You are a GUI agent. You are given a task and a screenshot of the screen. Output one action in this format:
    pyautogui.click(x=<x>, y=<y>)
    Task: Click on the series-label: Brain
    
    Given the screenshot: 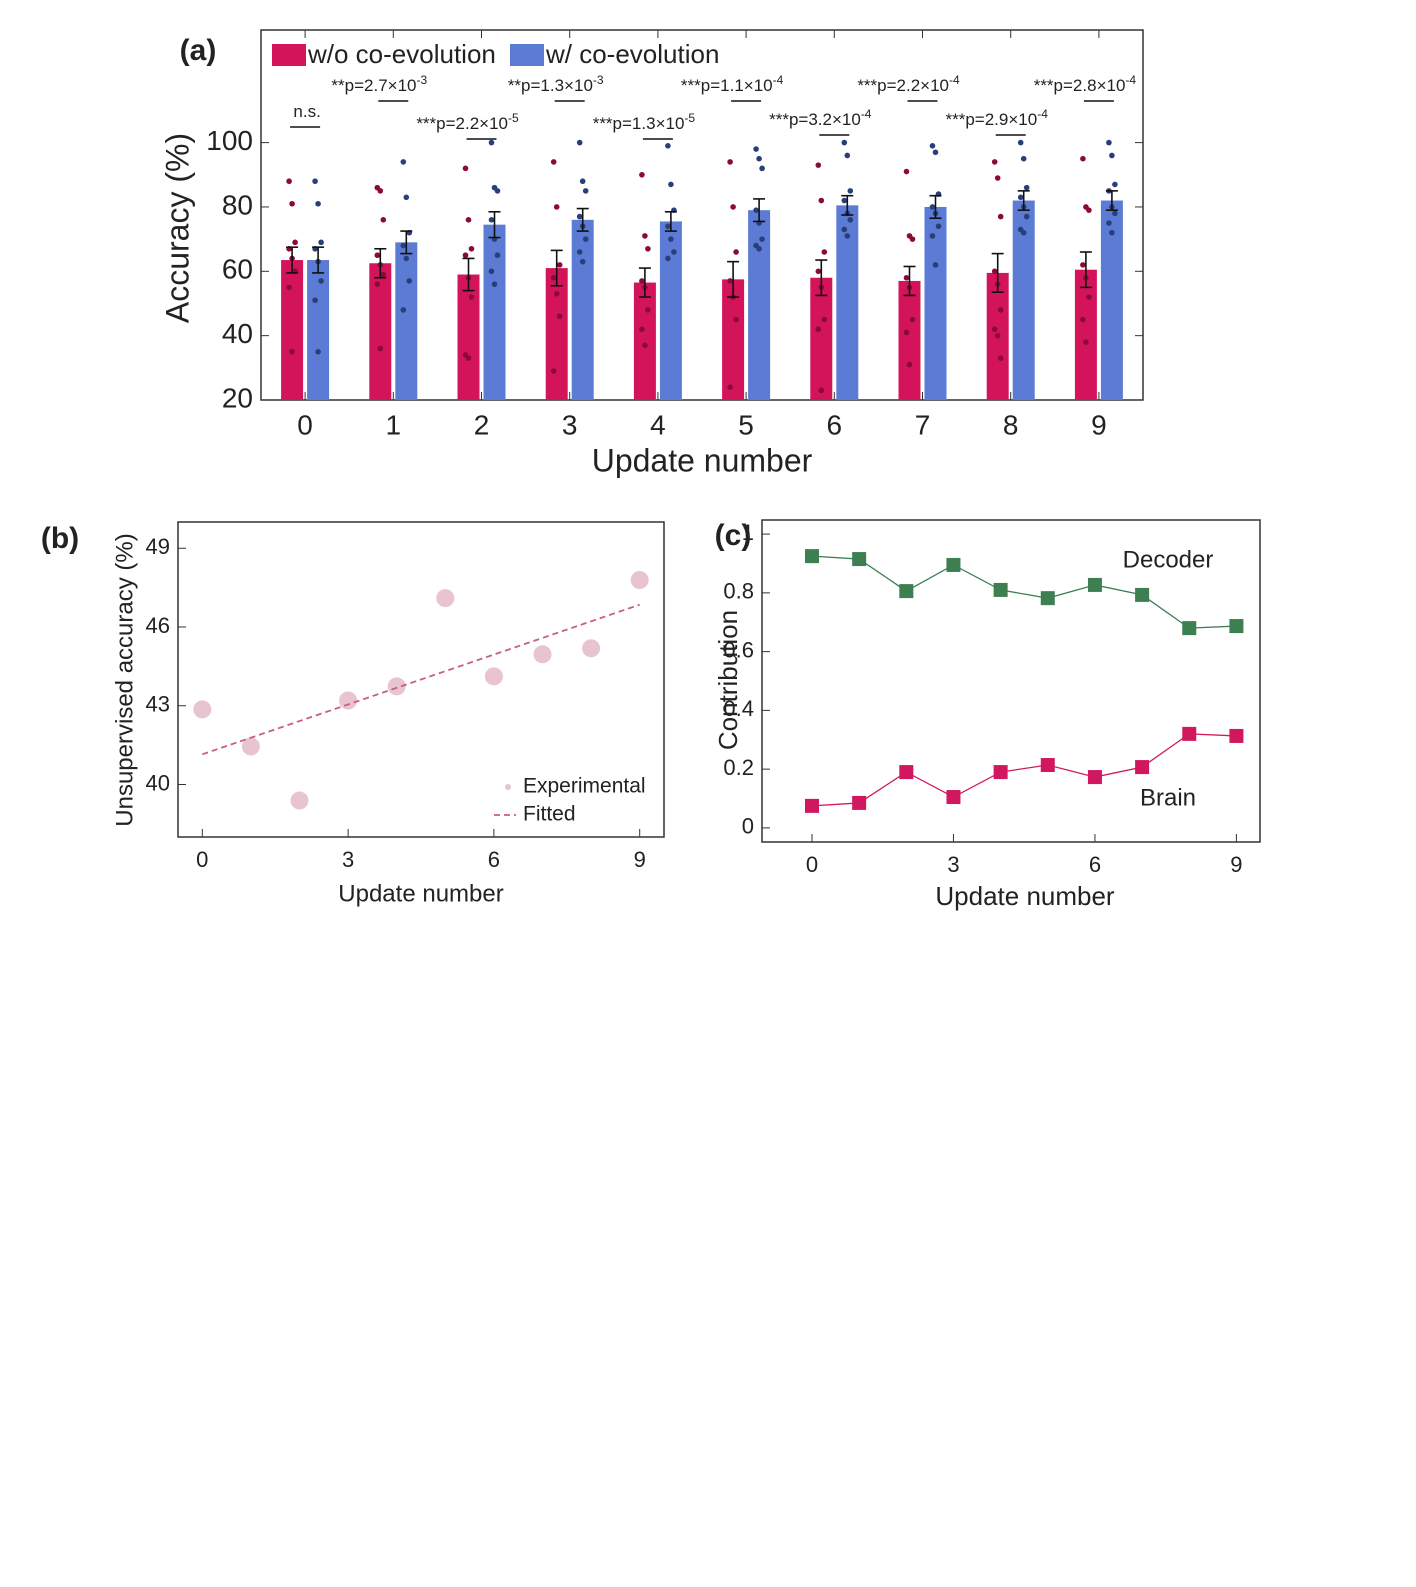 What is the action you would take?
    pyautogui.click(x=1168, y=797)
    